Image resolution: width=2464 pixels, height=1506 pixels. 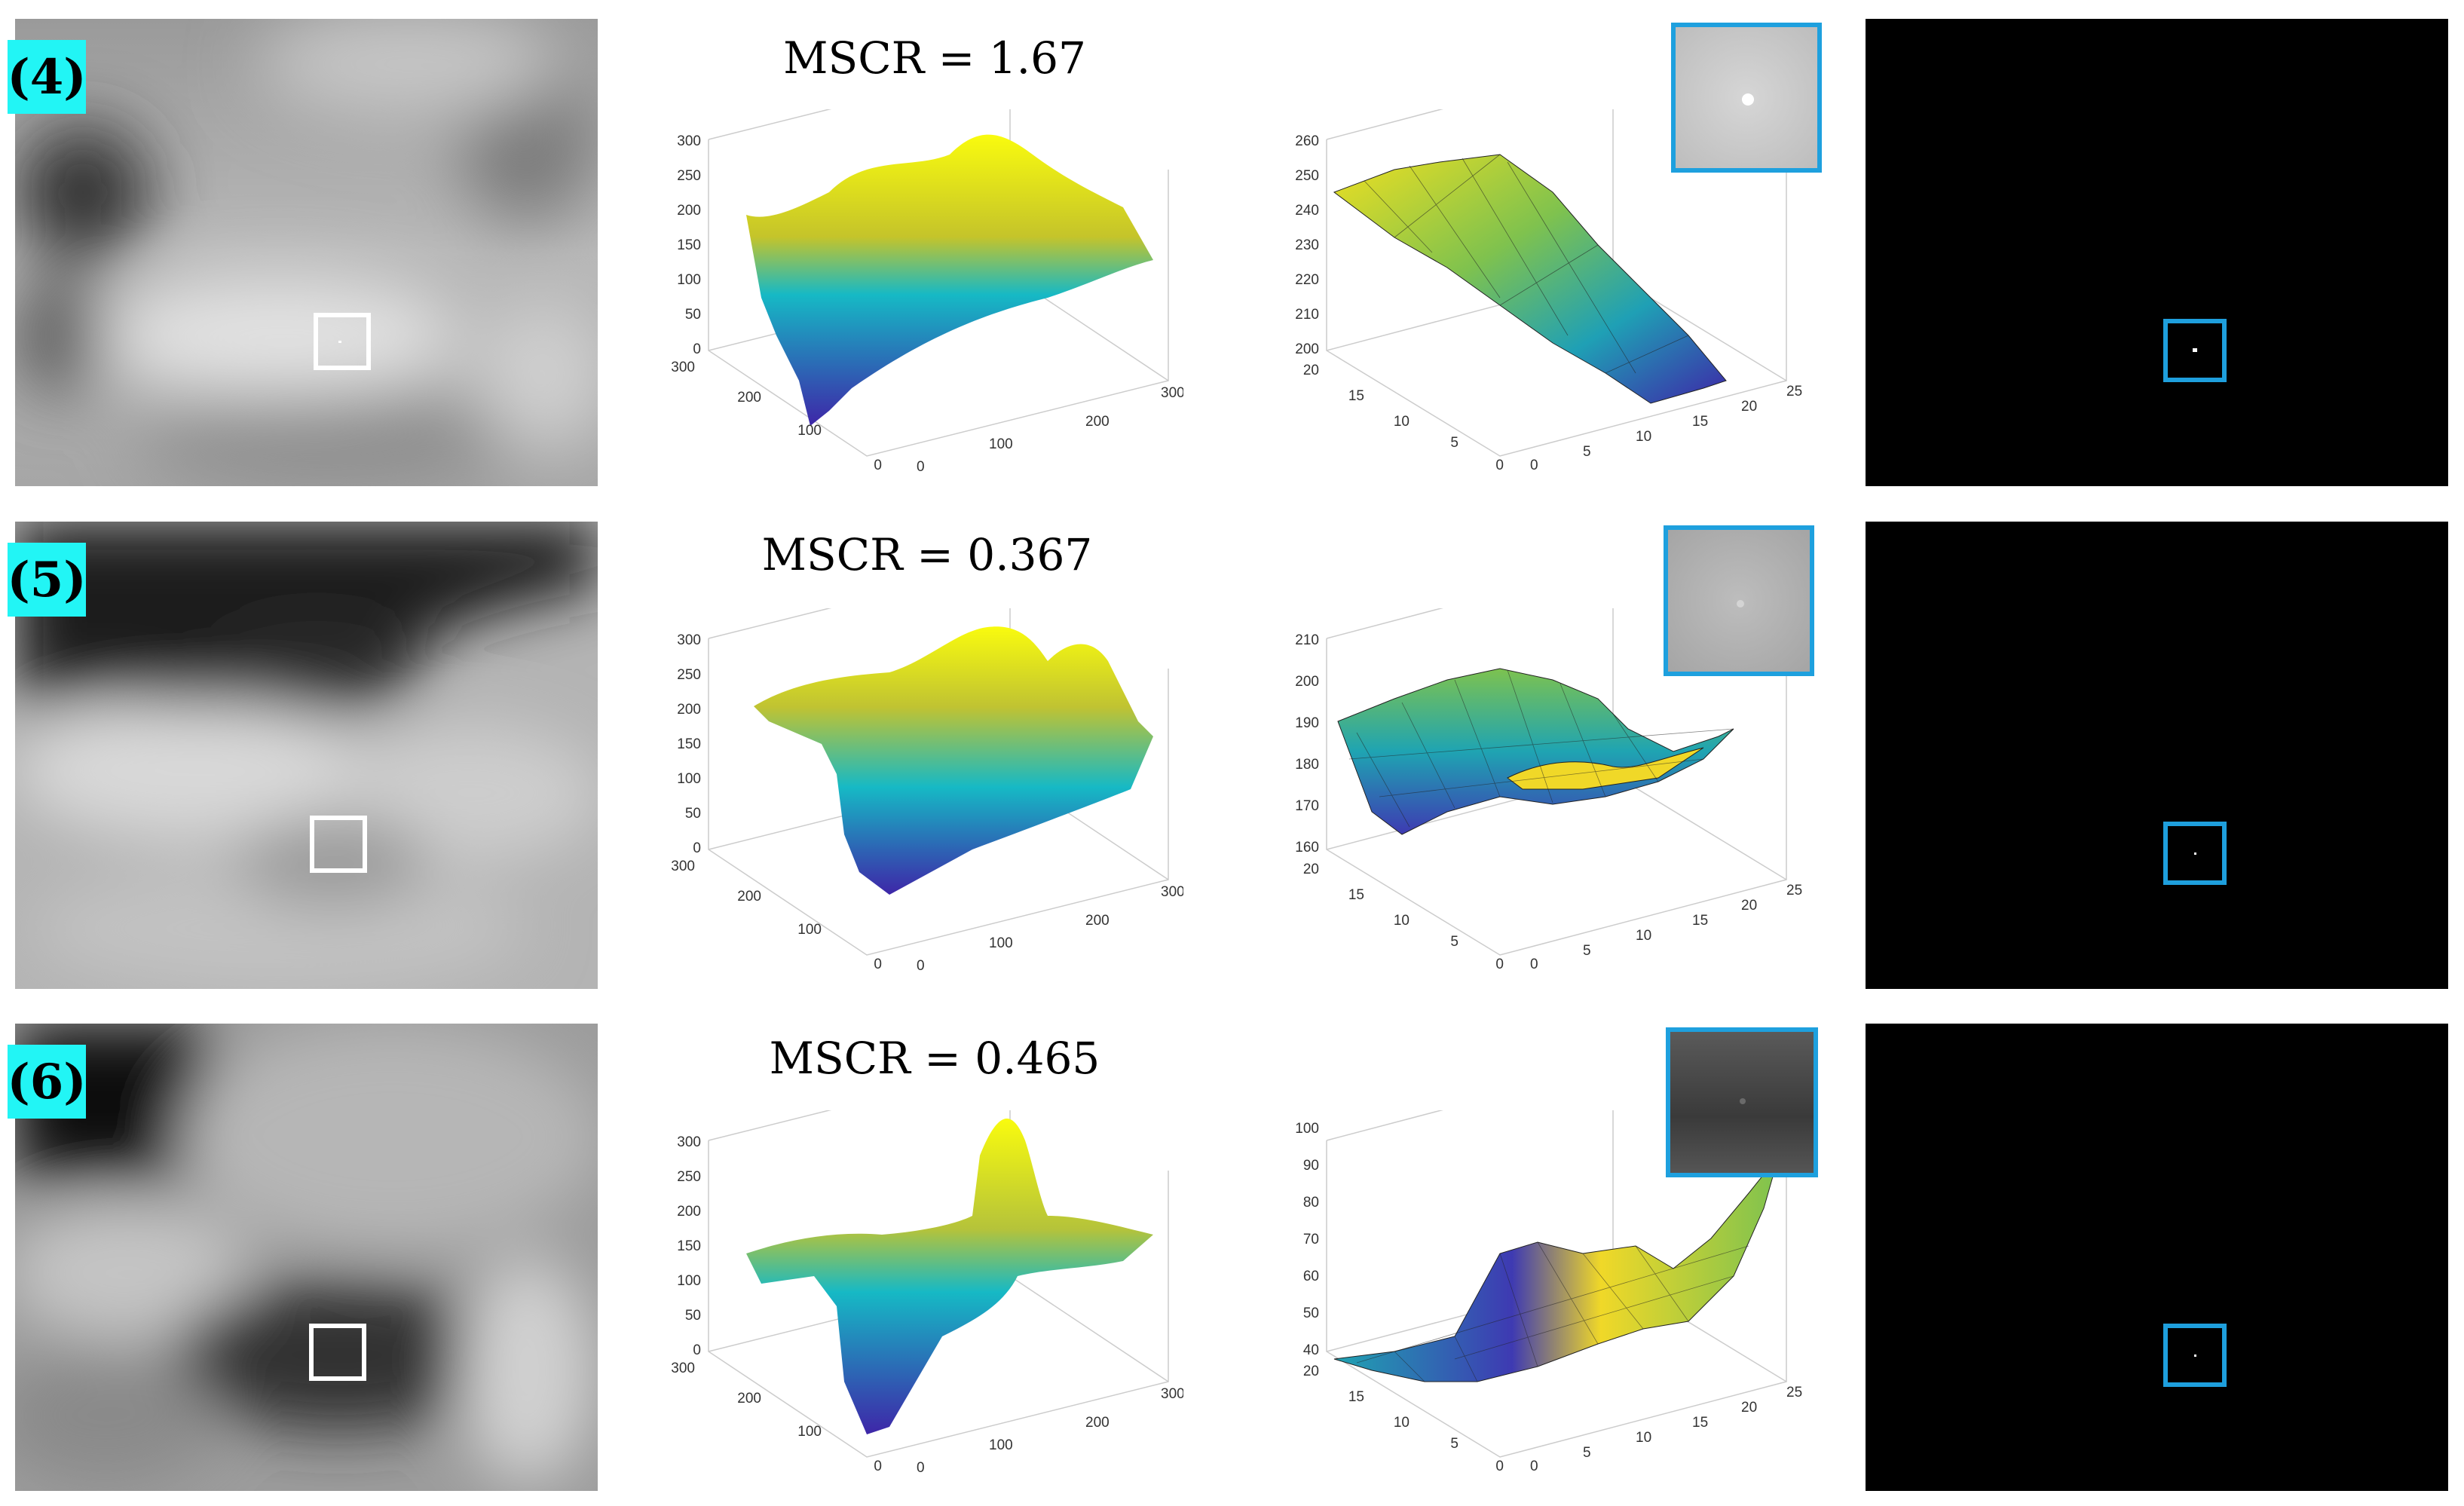 I want to click on svg-text: 80, so click(x=1311, y=1203).